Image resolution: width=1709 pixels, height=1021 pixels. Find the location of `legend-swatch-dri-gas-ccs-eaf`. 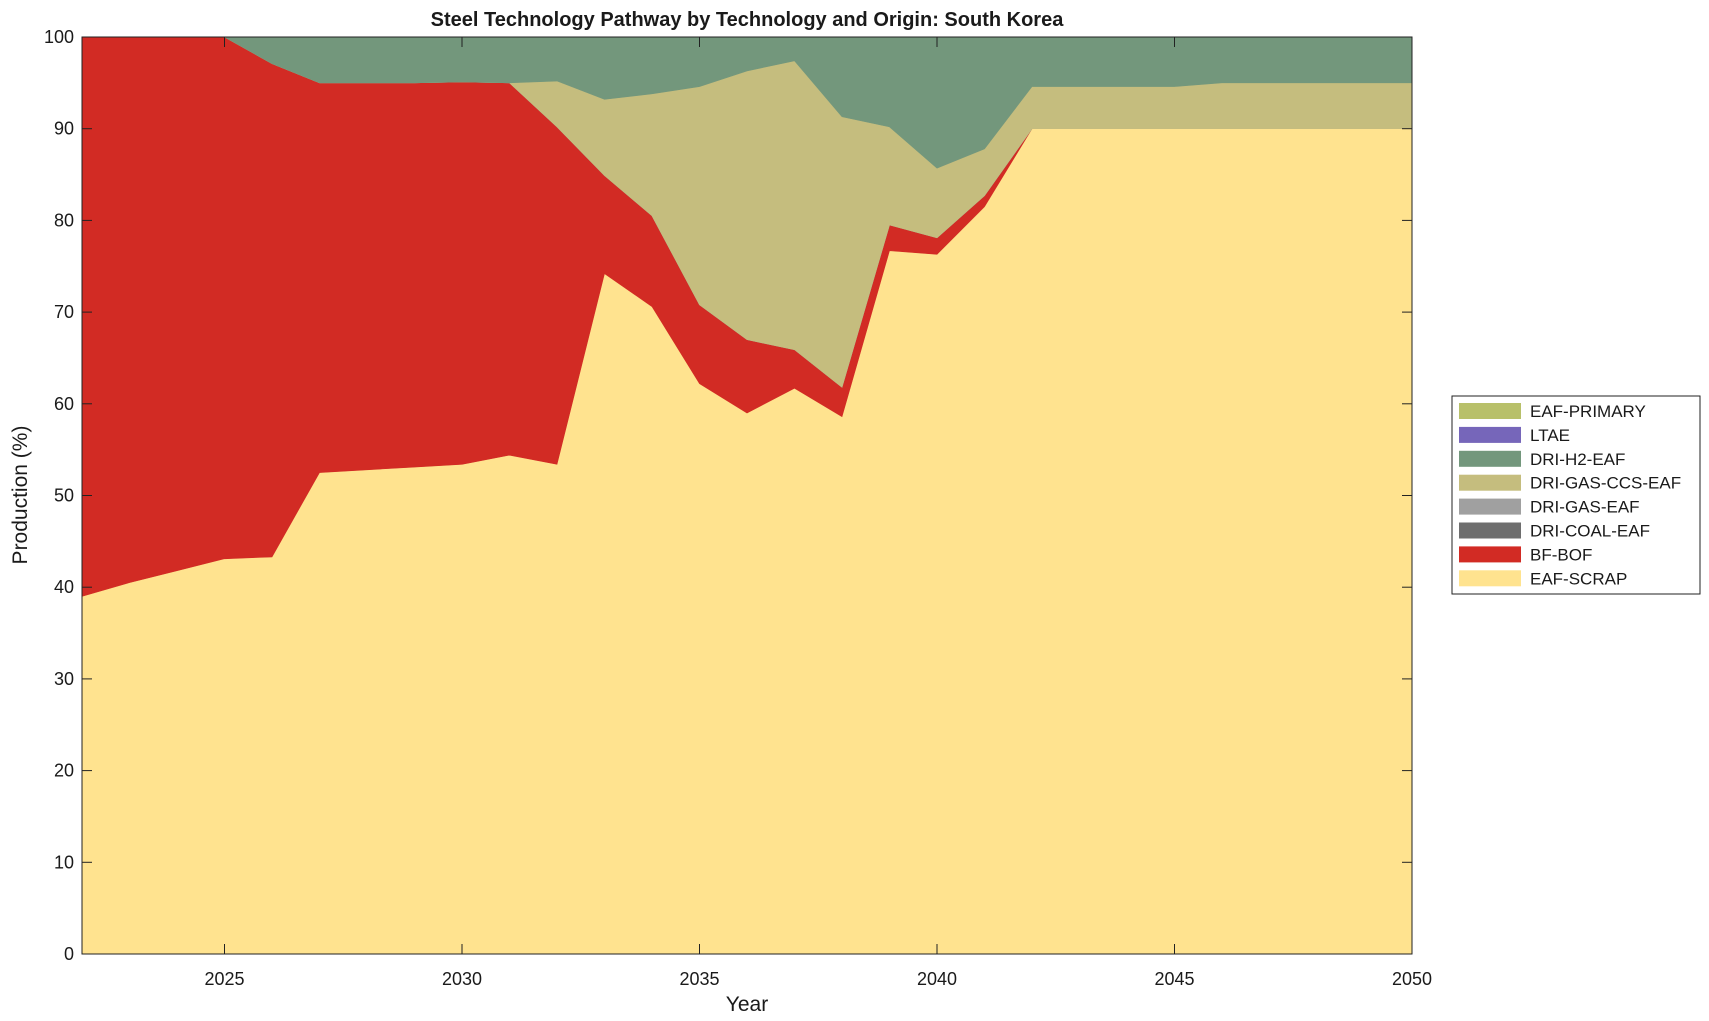

legend-swatch-dri-gas-ccs-eaf is located at coordinates (1490, 482).